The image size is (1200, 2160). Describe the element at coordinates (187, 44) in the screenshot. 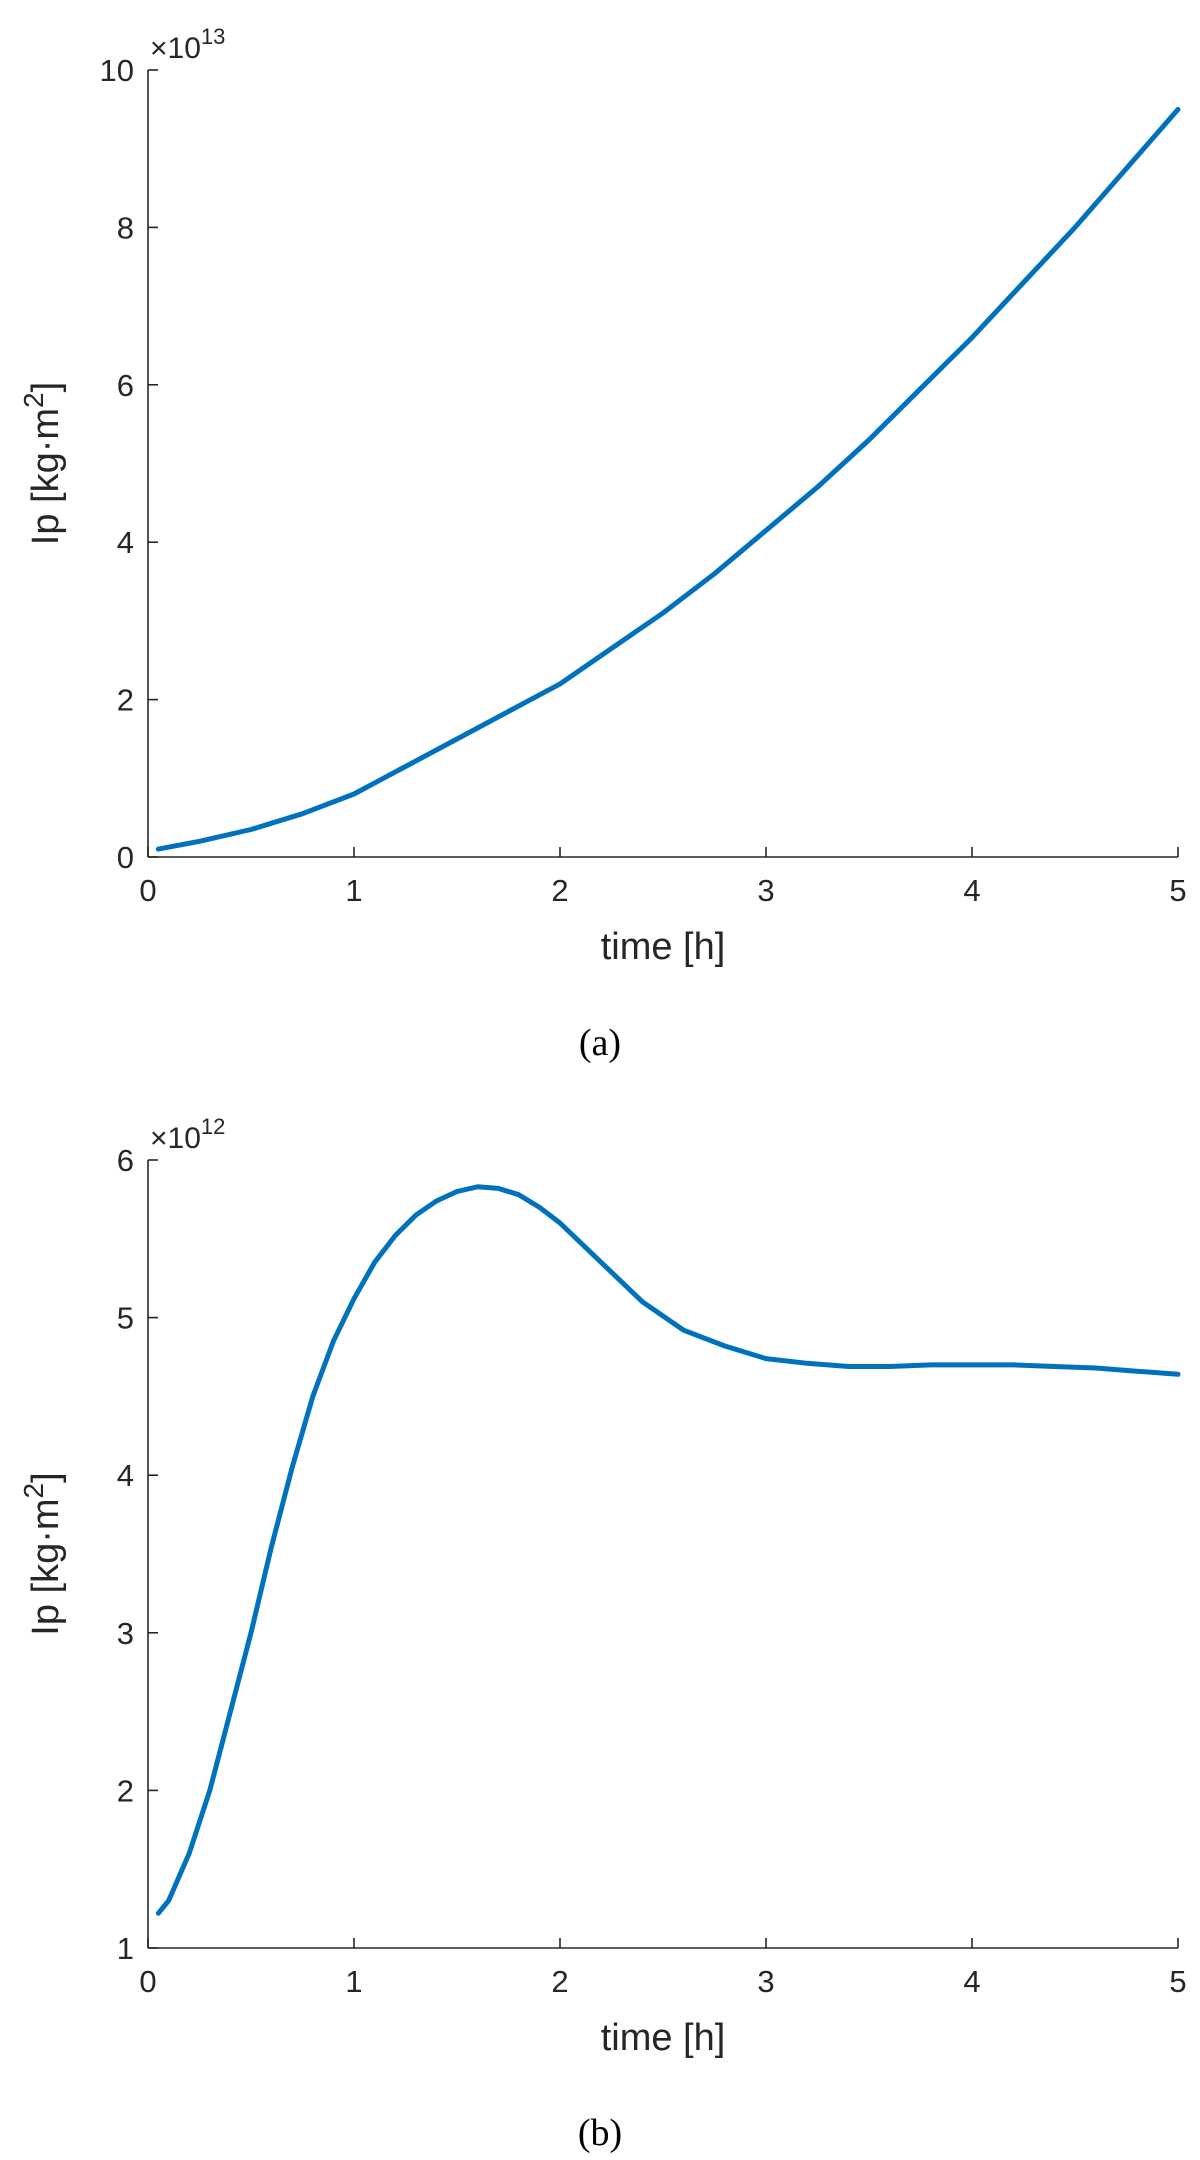

I see `y-exponent-label: ×10¹³` at that location.